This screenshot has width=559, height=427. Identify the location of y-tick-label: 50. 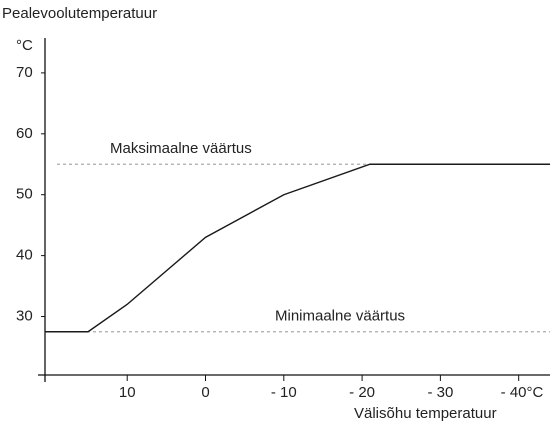
(24, 194).